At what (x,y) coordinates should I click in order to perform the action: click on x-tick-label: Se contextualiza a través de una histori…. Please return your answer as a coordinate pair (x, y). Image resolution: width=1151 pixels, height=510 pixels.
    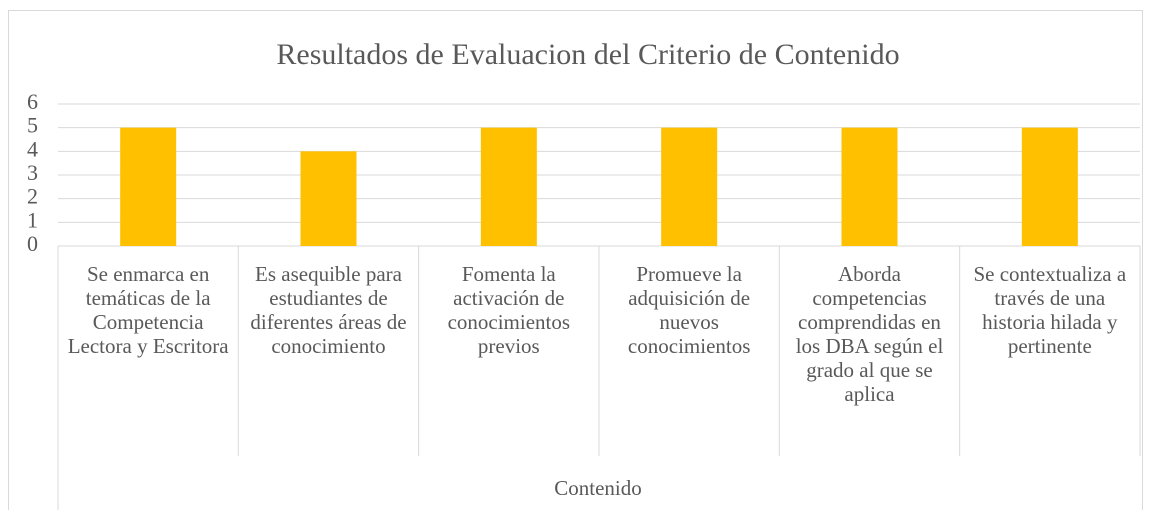
    Looking at the image, I should click on (1050, 310).